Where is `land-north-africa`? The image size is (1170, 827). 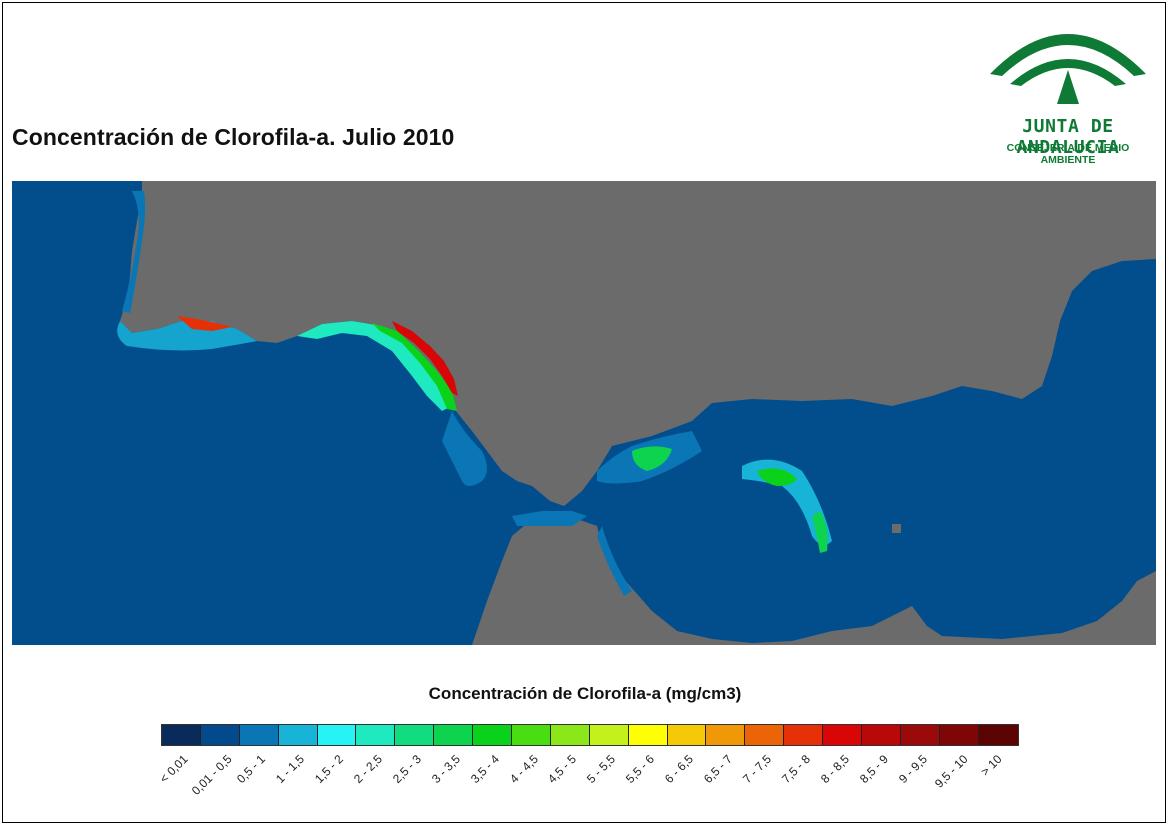 land-north-africa is located at coordinates (814, 582).